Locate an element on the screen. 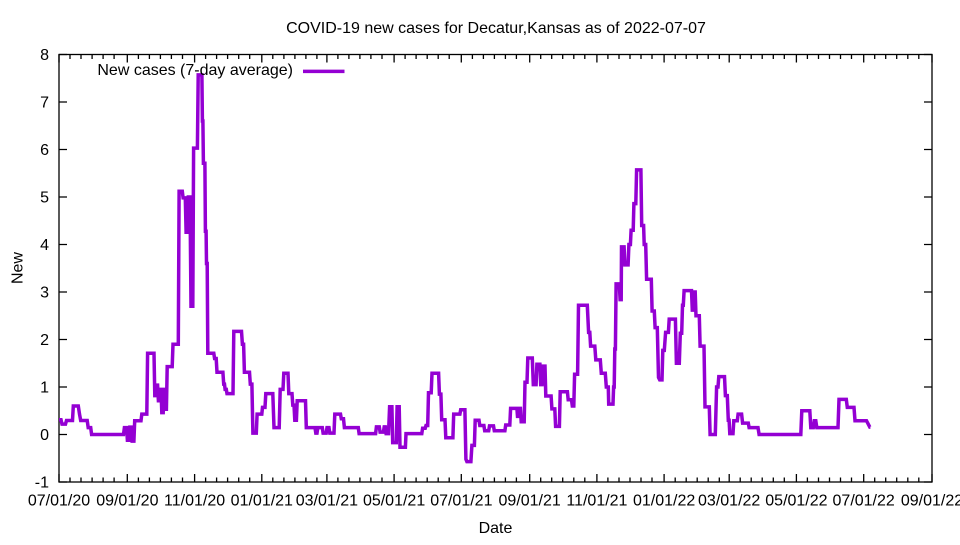 The image size is (960, 545). svg-text: 09/01/20 is located at coordinates (127, 501).